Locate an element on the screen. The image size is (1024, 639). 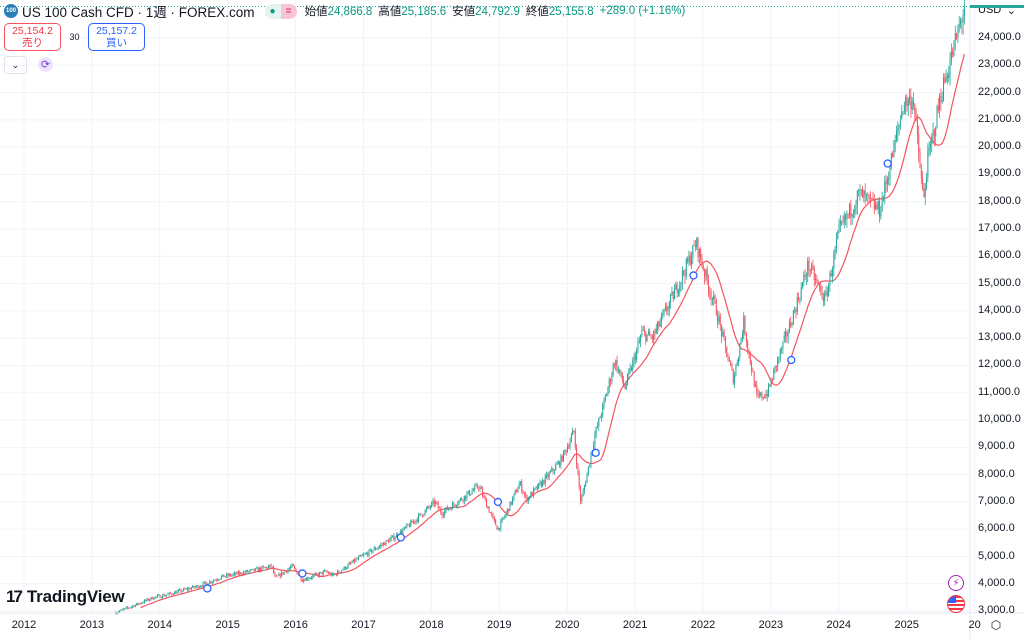
x-tick-label: 2015 is located at coordinates (227, 625).